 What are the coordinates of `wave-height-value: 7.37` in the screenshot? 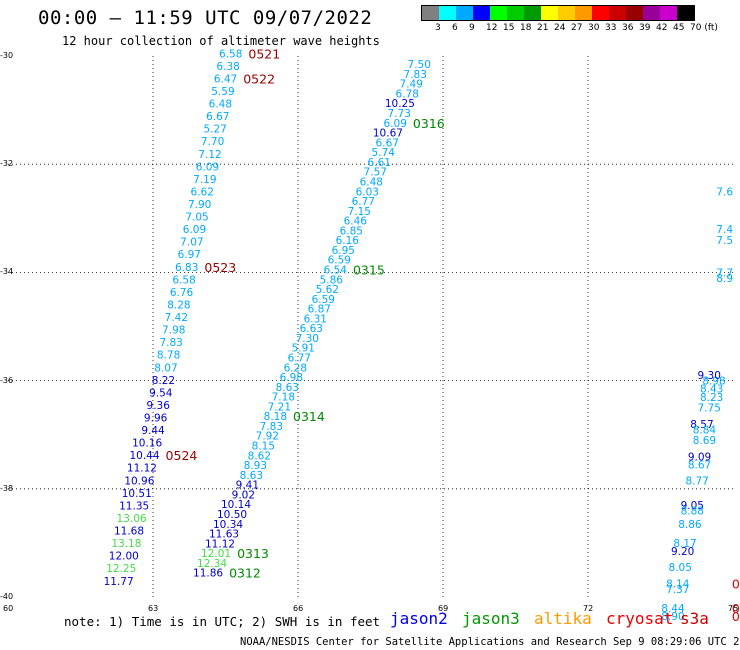 It's located at (677, 590).